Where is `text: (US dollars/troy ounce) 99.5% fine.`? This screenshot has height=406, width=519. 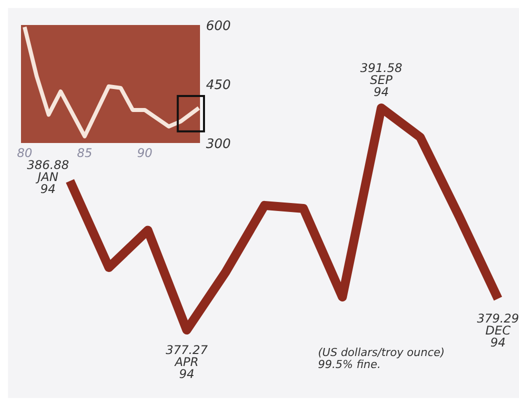 text: (US dollars/troy ounce) 99.5% fine. is located at coordinates (381, 358).